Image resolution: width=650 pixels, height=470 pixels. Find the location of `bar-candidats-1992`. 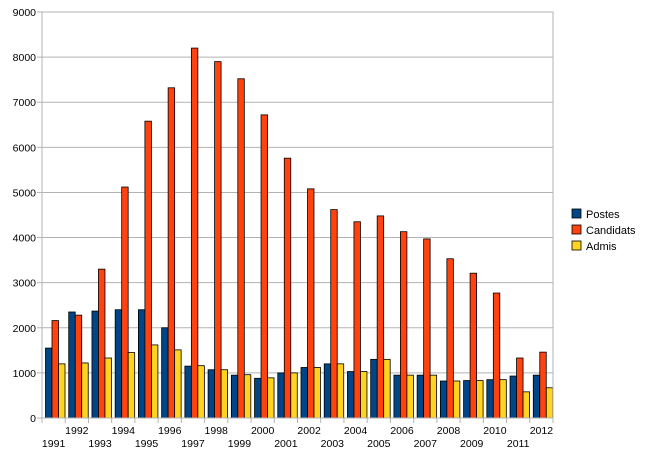

bar-candidats-1992 is located at coordinates (78, 366).